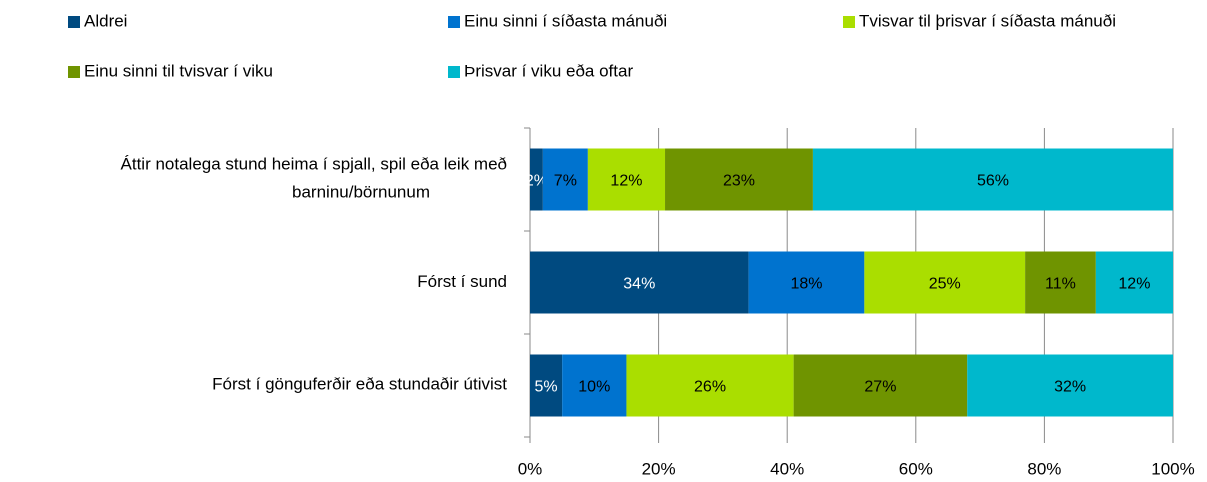 The height and width of the screenshot is (482, 1207). I want to click on data-label: 34%, so click(639, 284).